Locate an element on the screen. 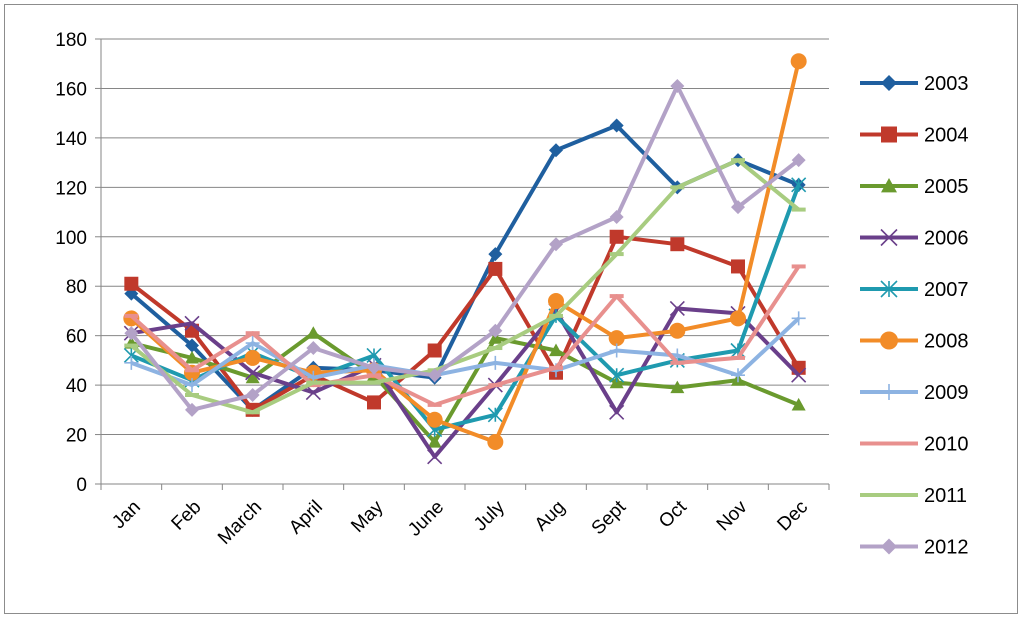 Image resolution: width=1024 pixels, height=619 pixels. x-tick-label: Nov is located at coordinates (732, 515).